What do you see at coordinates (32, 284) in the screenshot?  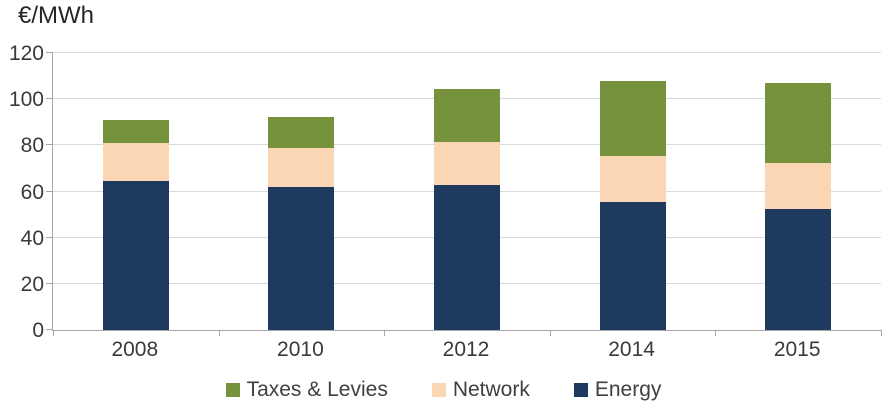 I see `y-axis-tick-label: 20` at bounding box center [32, 284].